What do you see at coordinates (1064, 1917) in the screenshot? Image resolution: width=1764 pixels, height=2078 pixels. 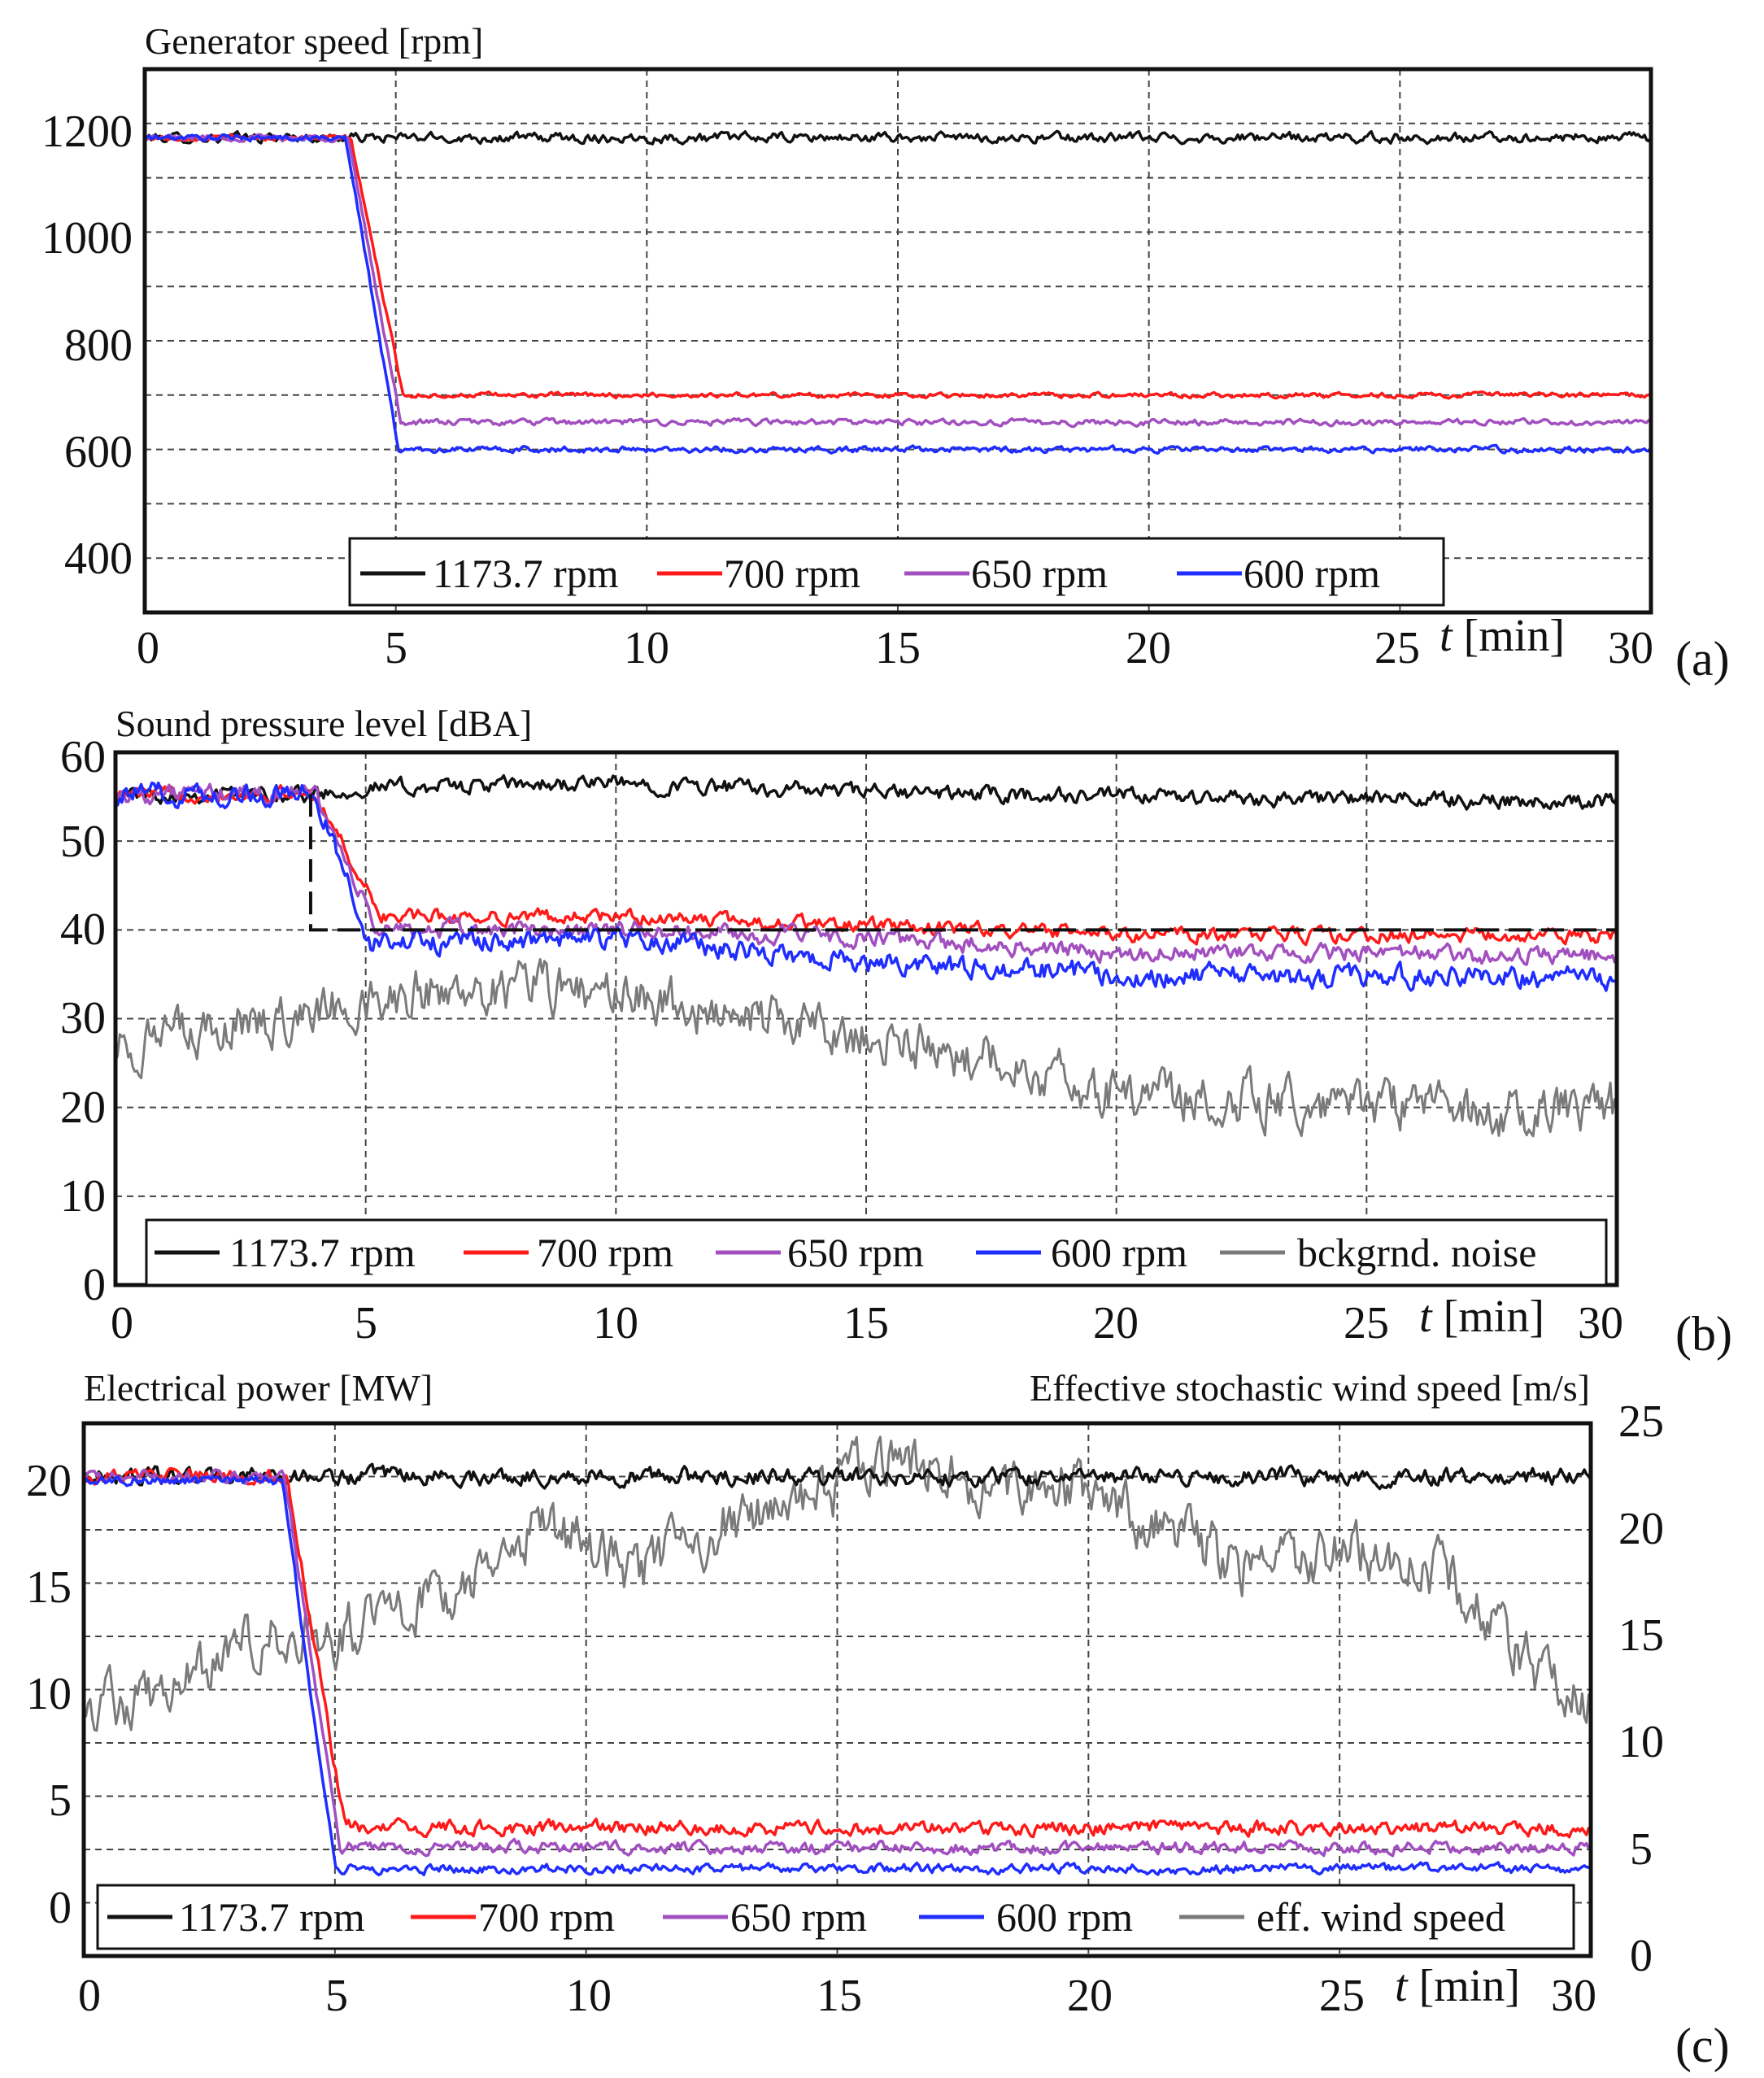 I see `panel-c-legend-600: 600 rpm` at bounding box center [1064, 1917].